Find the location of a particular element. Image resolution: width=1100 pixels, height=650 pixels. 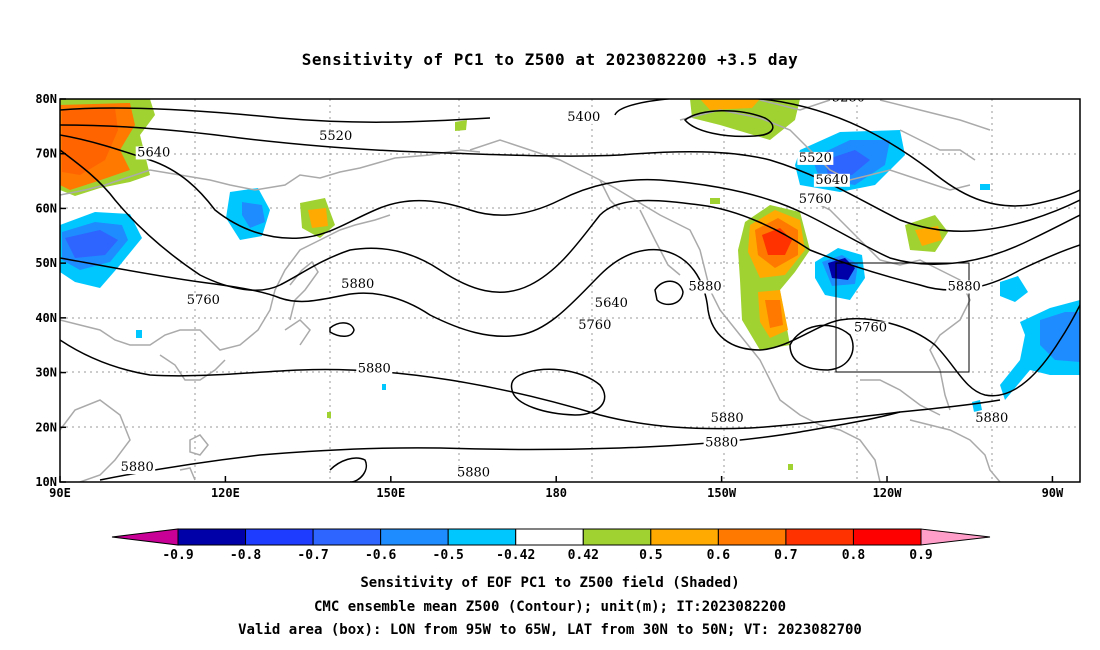

contour-label: 5280 is located at coordinates (848, 98).